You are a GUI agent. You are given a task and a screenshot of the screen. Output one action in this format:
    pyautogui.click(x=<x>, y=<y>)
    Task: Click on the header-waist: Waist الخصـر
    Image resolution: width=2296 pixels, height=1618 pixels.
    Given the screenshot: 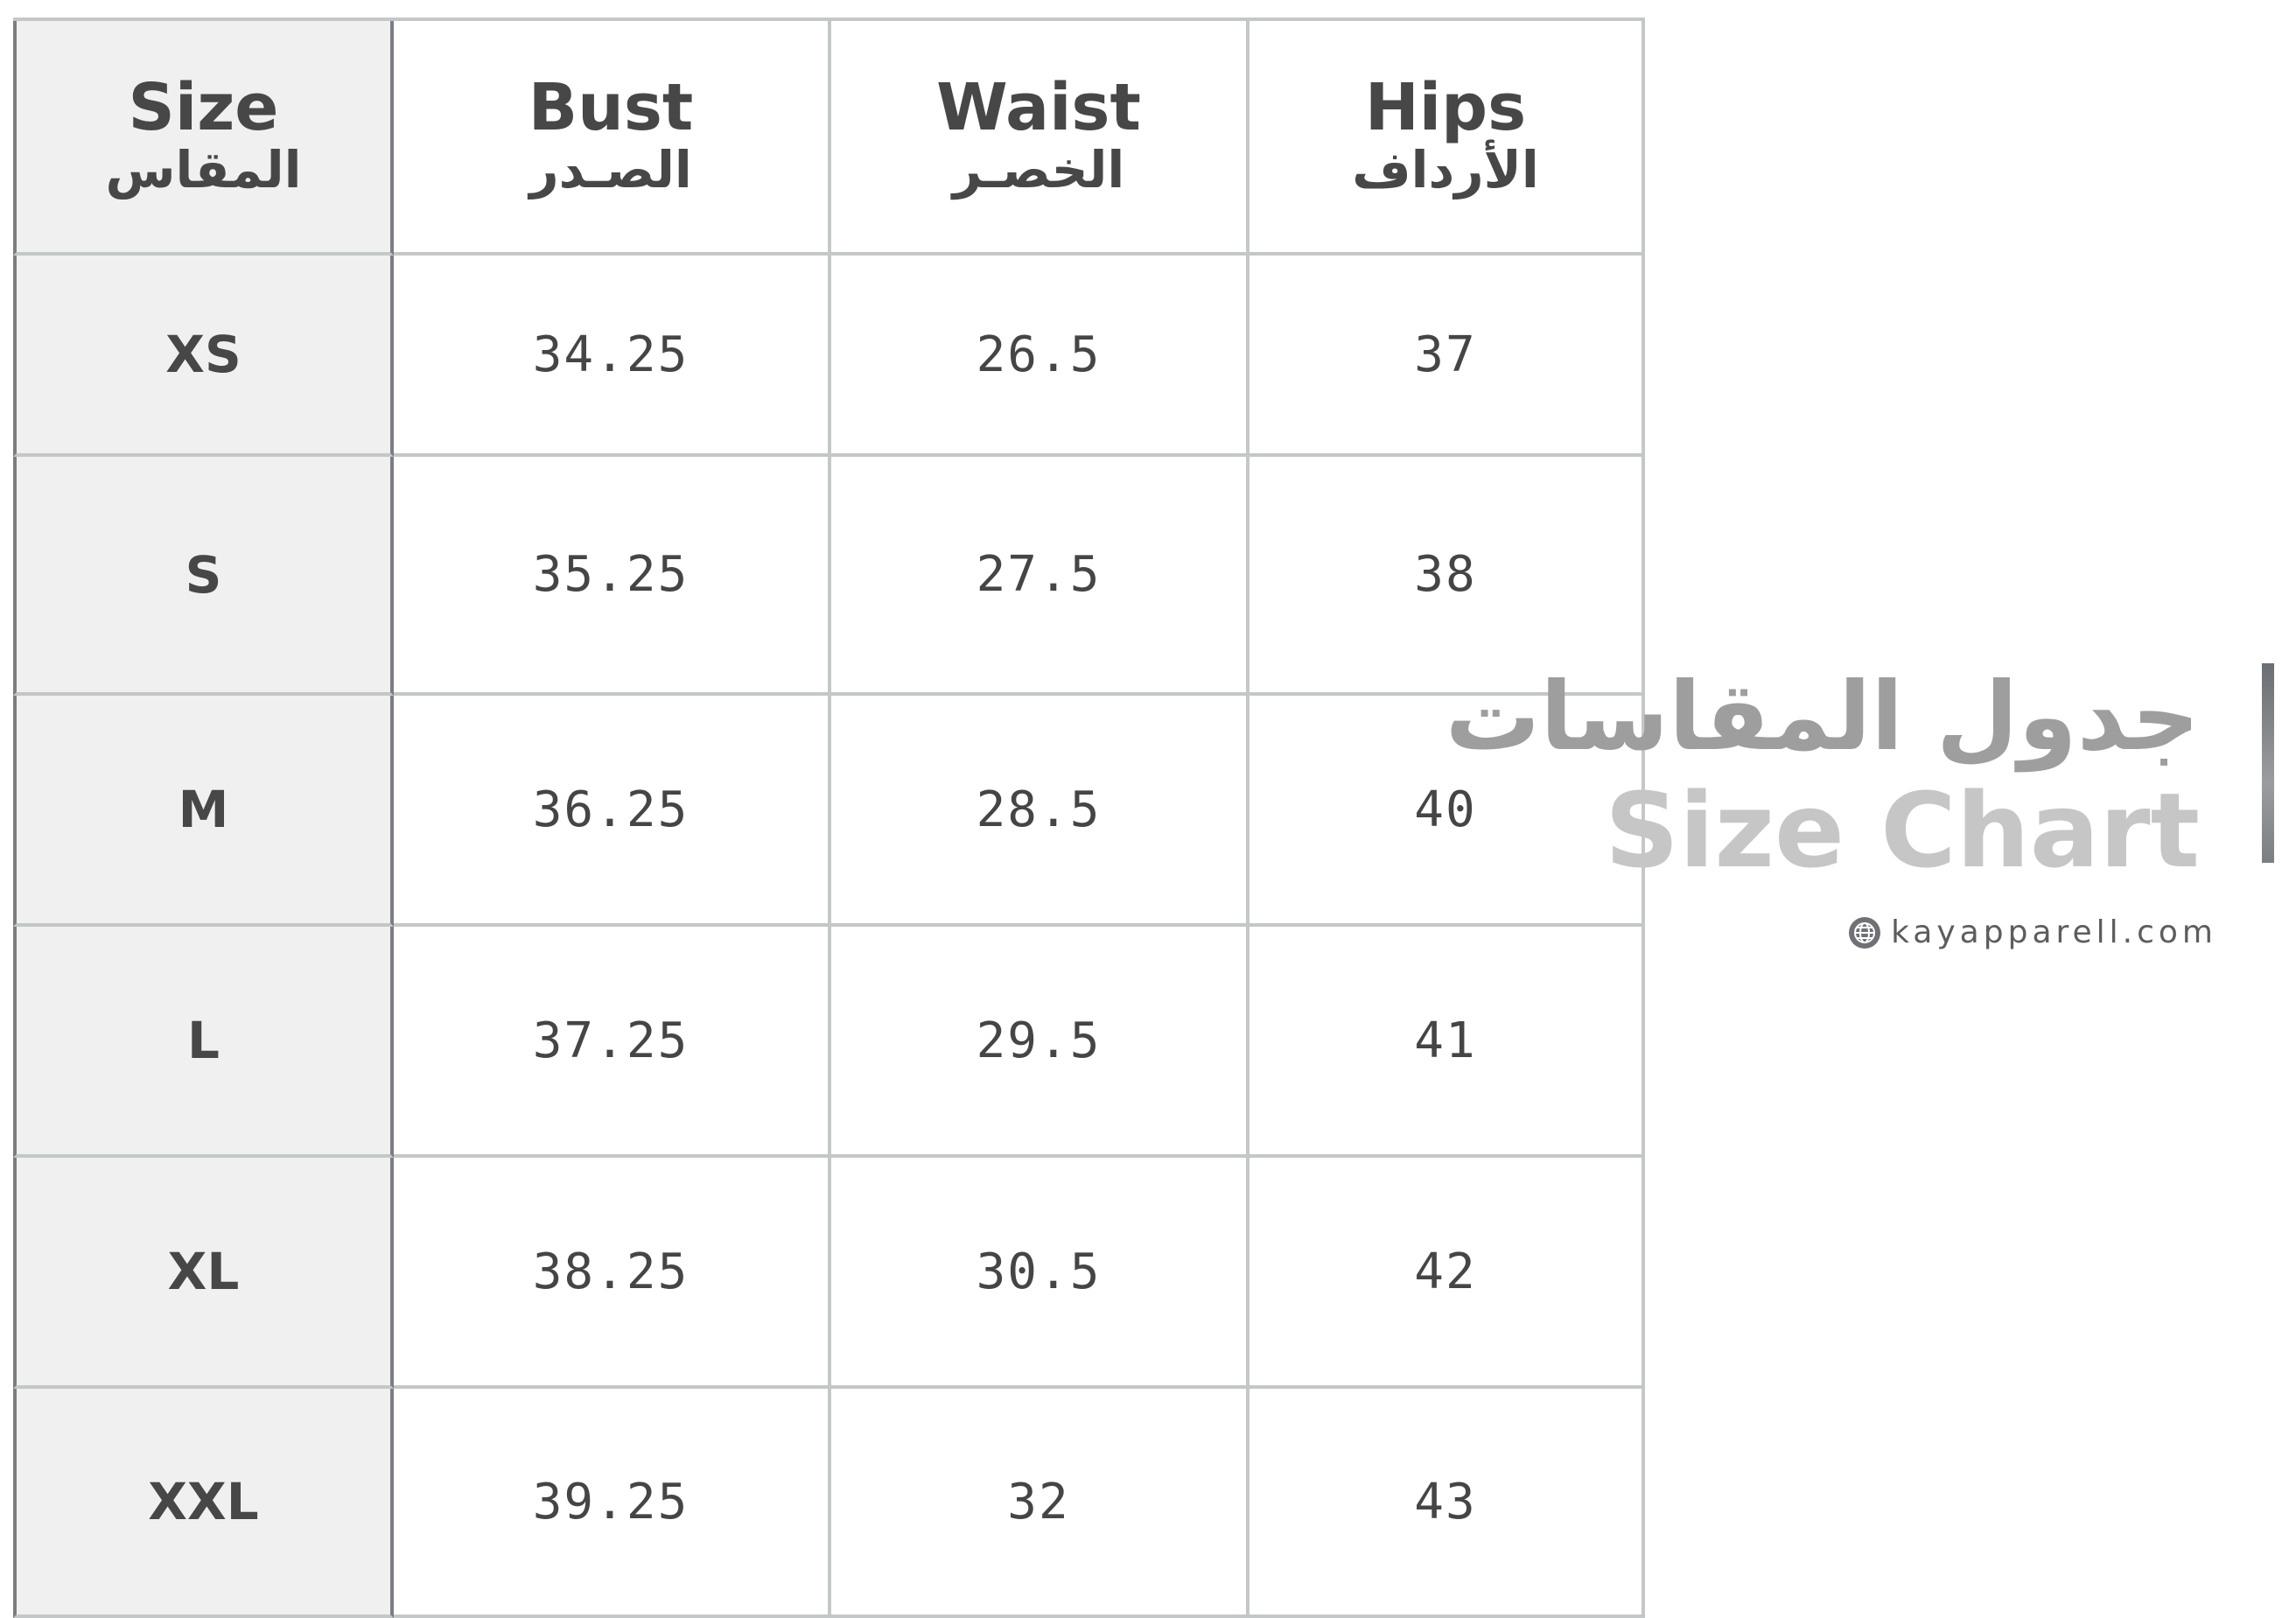 What is the action you would take?
    pyautogui.click(x=1040, y=139)
    